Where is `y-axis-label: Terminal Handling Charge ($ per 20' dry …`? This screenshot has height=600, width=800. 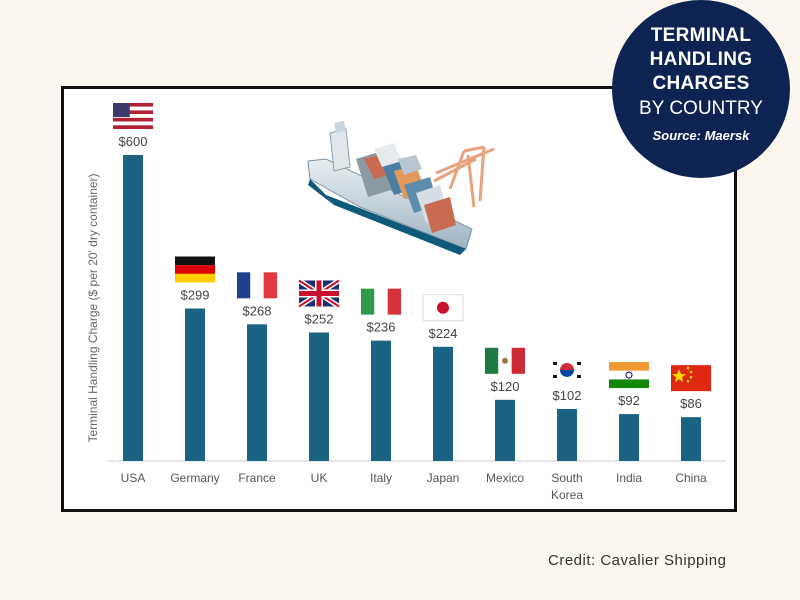 y-axis-label: Terminal Handling Charge ($ per 20' dry … is located at coordinates (93, 307).